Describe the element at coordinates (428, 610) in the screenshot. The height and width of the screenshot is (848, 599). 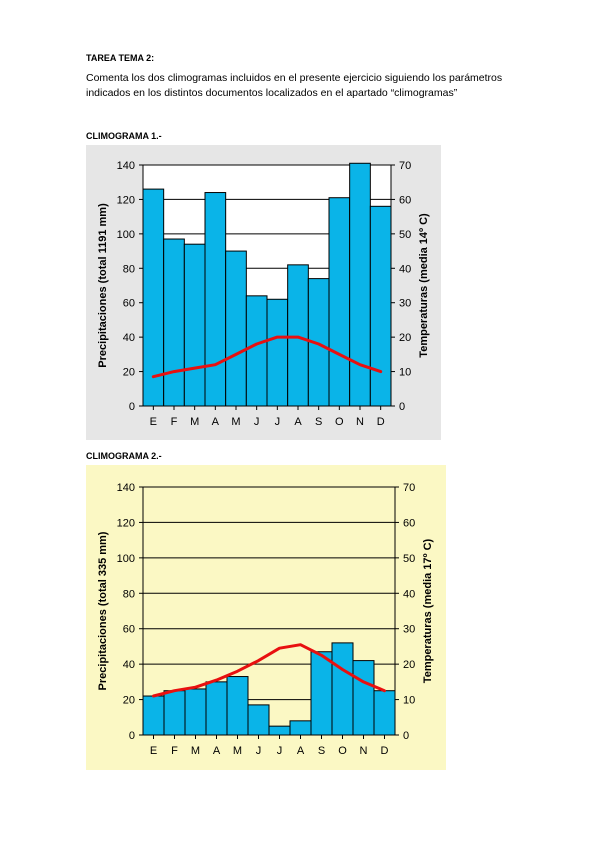
I see `y2-axis-title: Temperaturas (media 17º C)` at that location.